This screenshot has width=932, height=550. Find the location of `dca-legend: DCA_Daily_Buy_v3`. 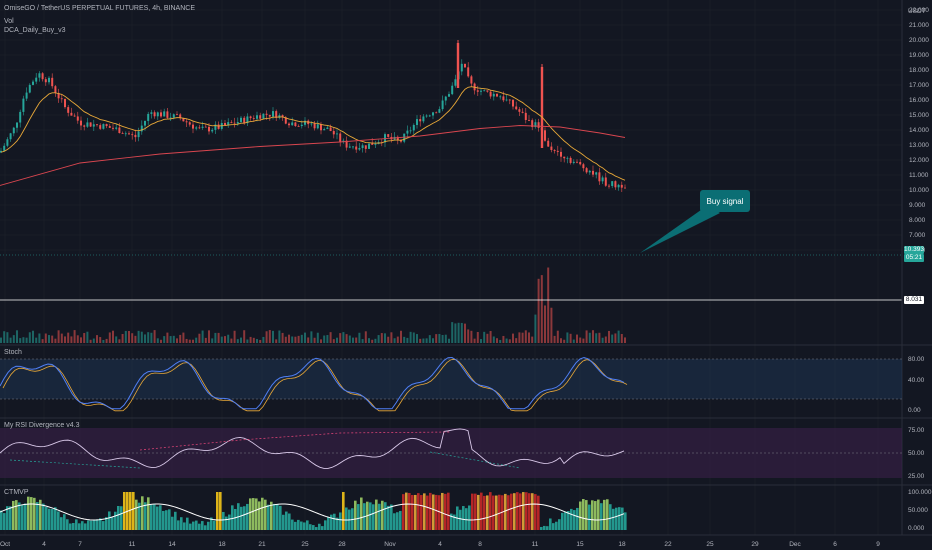

dca-legend: DCA_Daily_Buy_v3 is located at coordinates (35, 30).